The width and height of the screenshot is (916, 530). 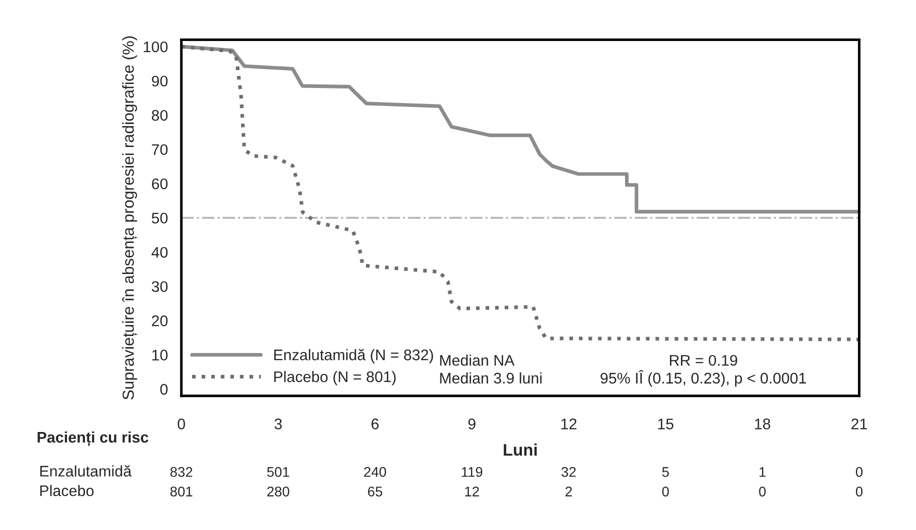 What do you see at coordinates (569, 472) in the screenshot?
I see `text: 32` at bounding box center [569, 472].